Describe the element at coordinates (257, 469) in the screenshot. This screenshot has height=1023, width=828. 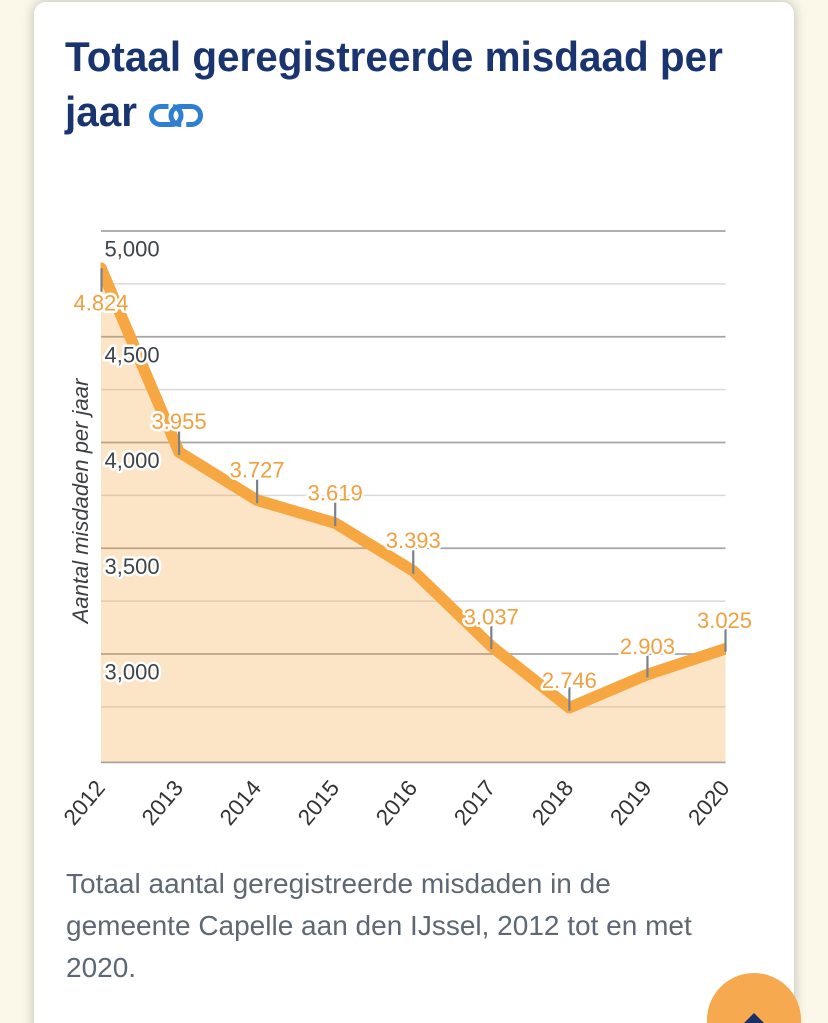
I see `svg-text: 3.727` at that location.